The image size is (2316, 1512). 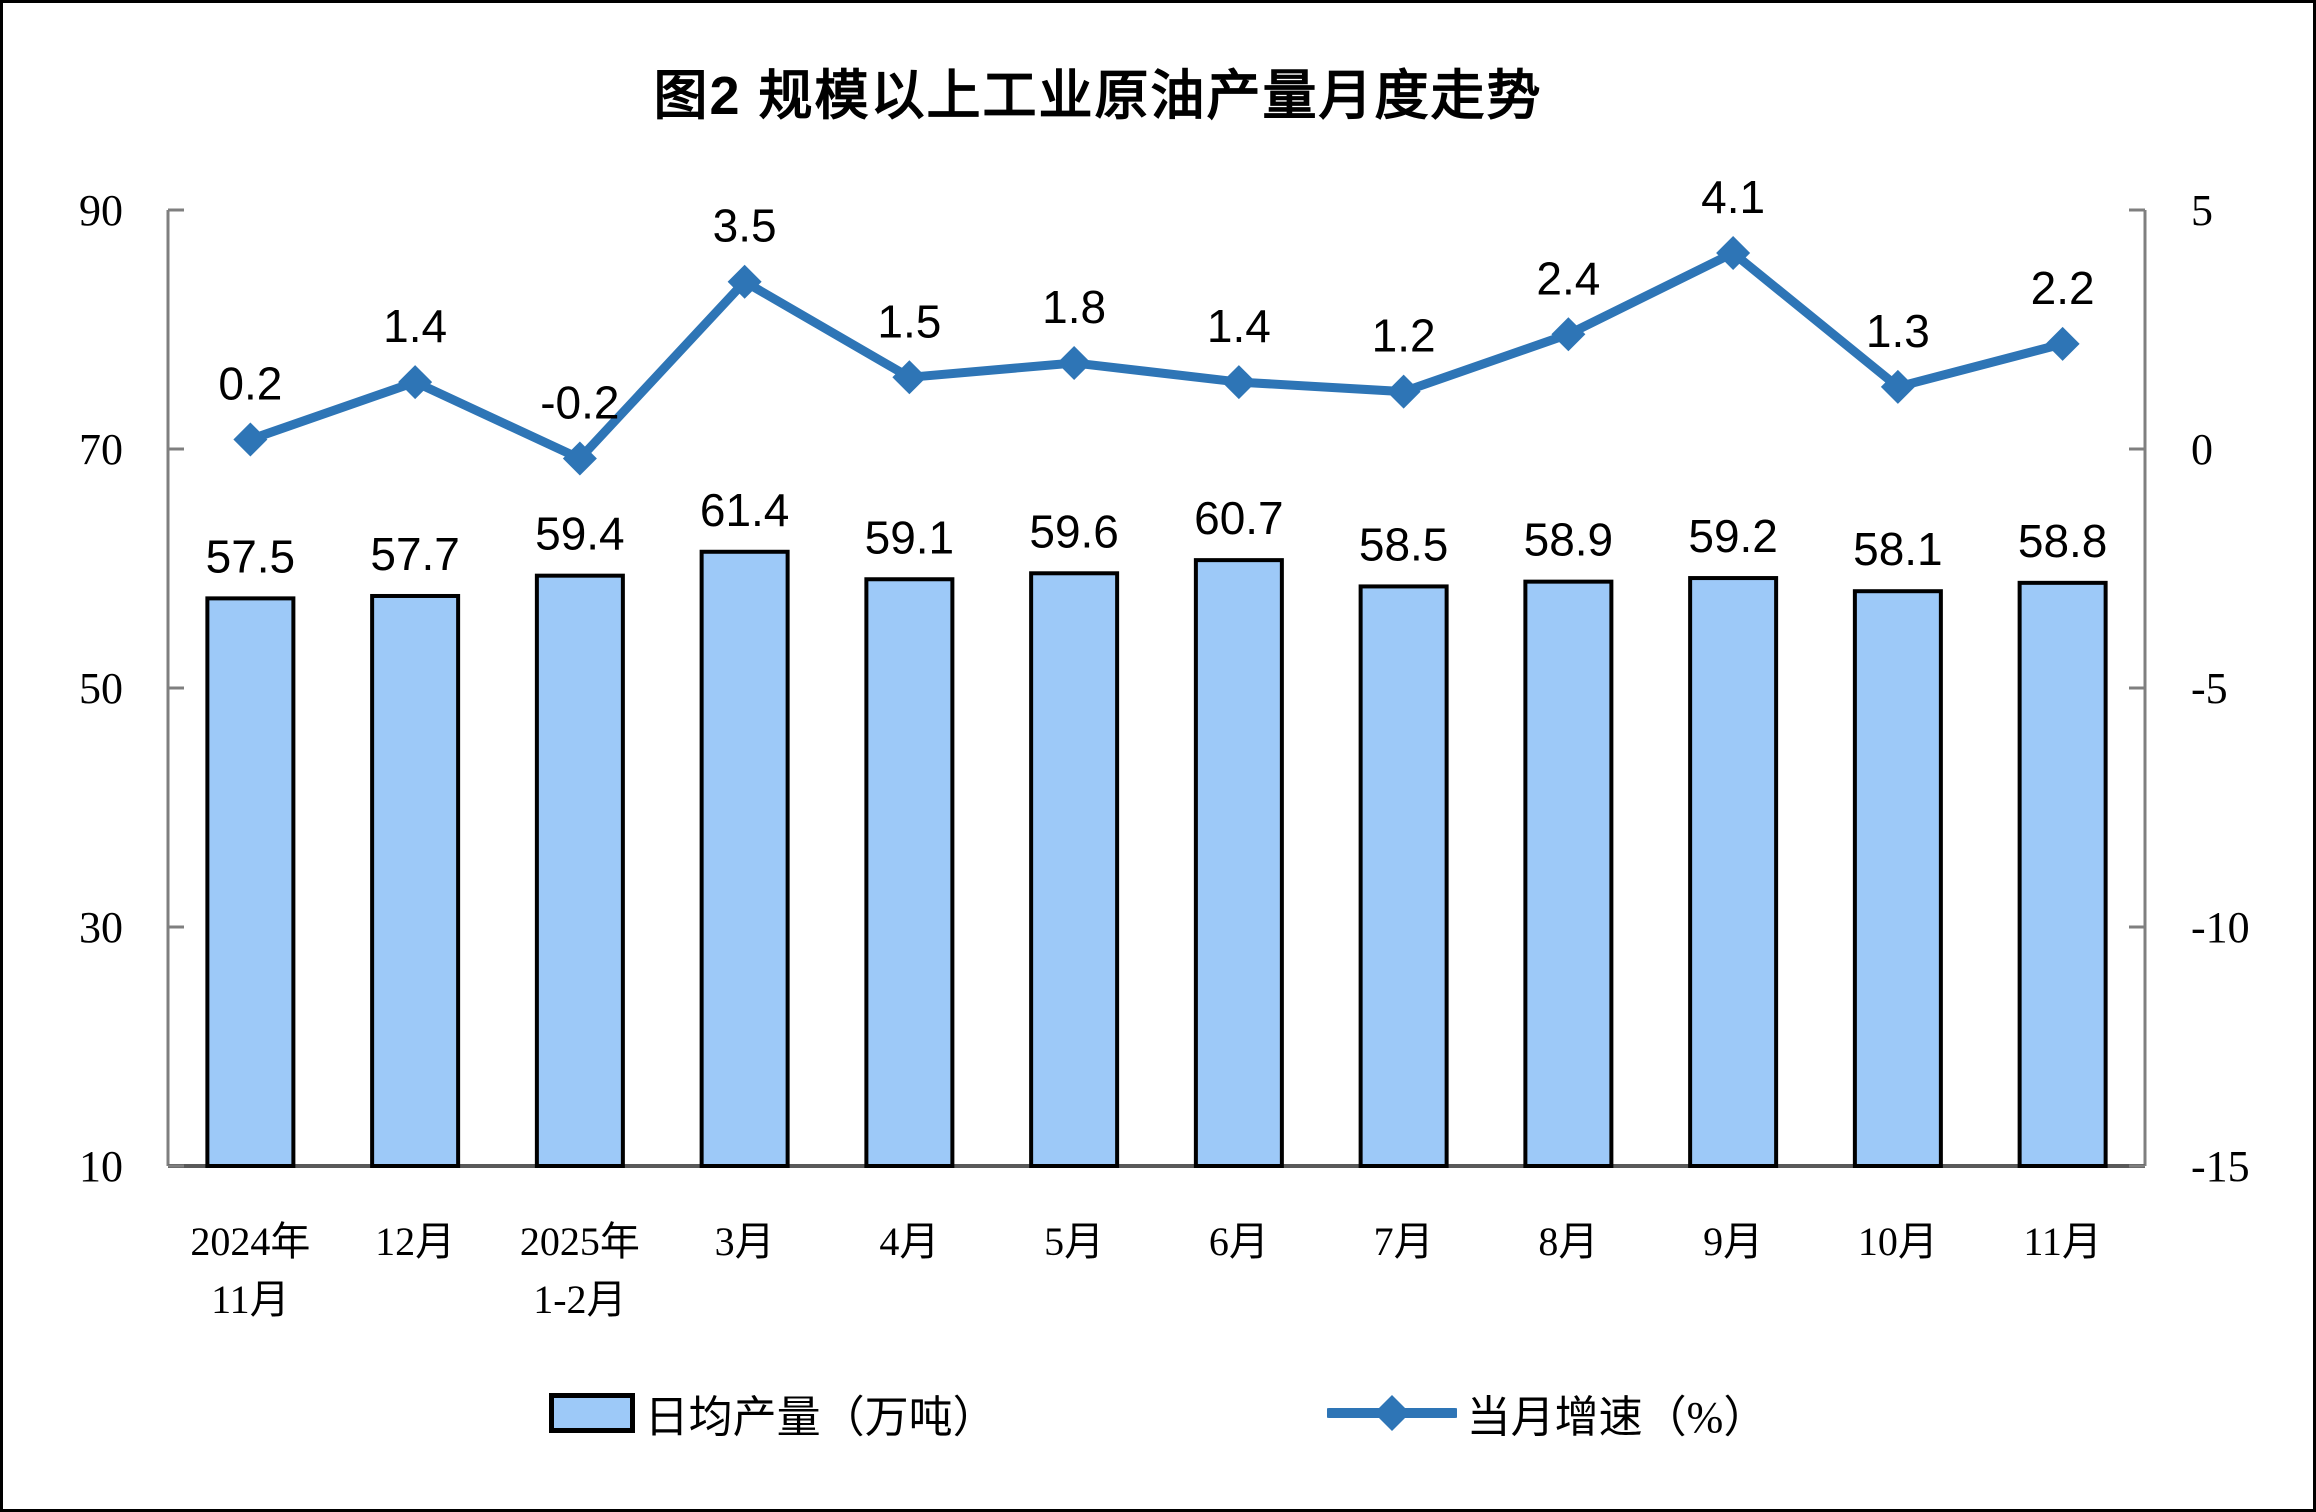 What do you see at coordinates (910, 537) in the screenshot?
I see `bar-value-label: 59.1` at bounding box center [910, 537].